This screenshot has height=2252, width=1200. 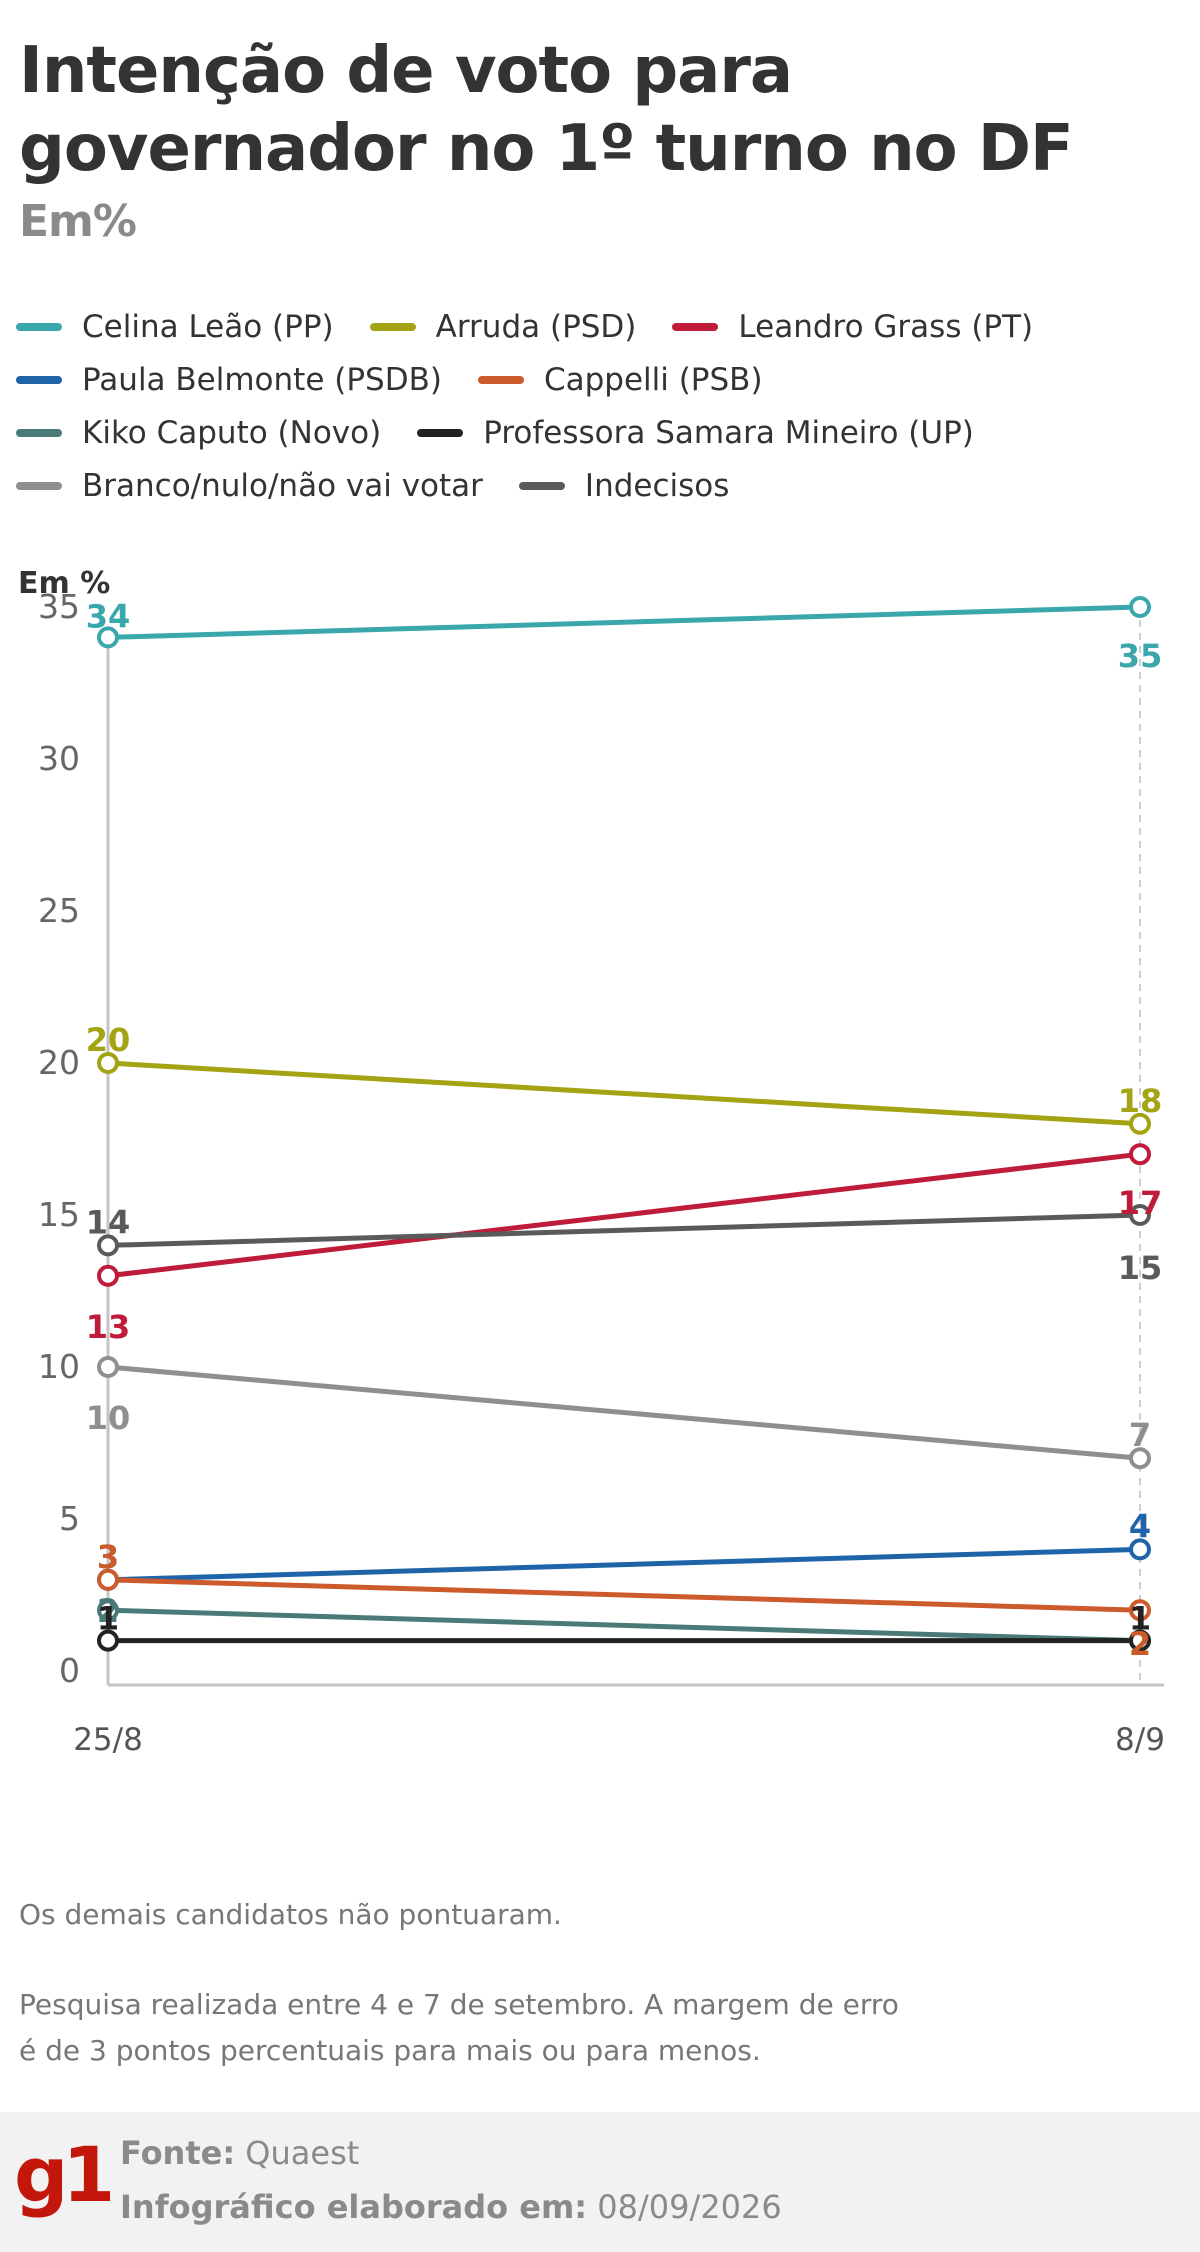 What do you see at coordinates (69, 1670) in the screenshot?
I see `y-tick-label: 0` at bounding box center [69, 1670].